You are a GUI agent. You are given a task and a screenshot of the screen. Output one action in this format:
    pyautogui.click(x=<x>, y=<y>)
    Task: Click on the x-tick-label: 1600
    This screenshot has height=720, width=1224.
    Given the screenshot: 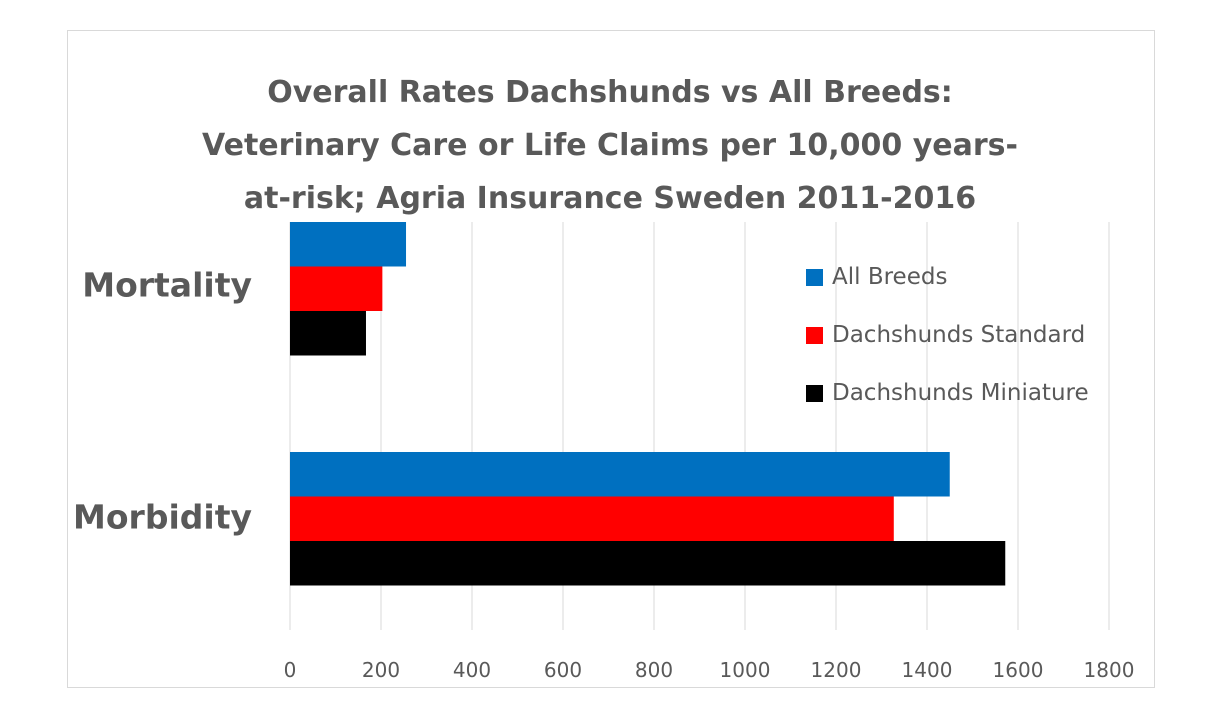 What is the action you would take?
    pyautogui.click(x=1018, y=670)
    